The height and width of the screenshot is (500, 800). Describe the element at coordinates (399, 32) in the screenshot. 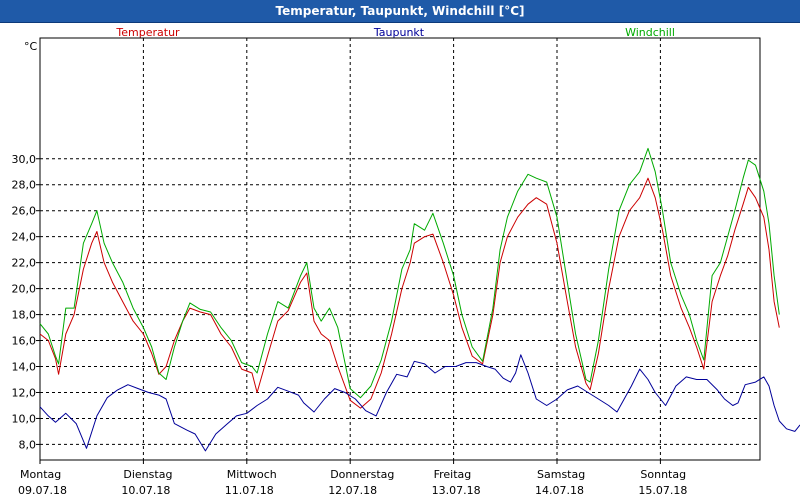

I see `legend-entry-taupunkt: Taupunkt` at that location.